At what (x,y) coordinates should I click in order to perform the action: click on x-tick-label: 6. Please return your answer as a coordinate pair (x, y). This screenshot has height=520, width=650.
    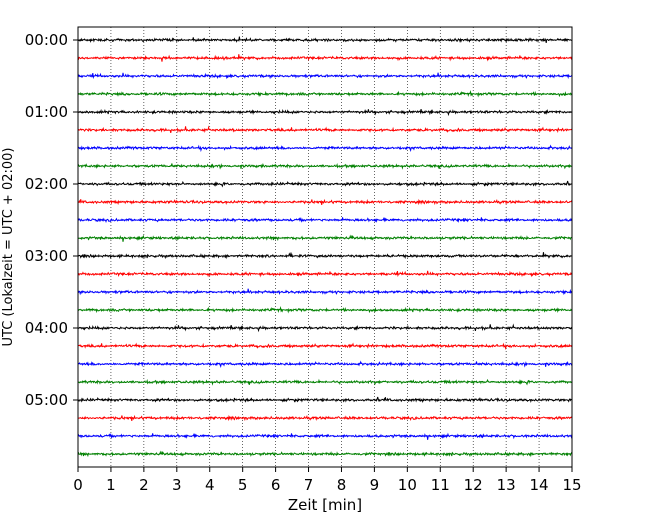
    Looking at the image, I should click on (276, 485).